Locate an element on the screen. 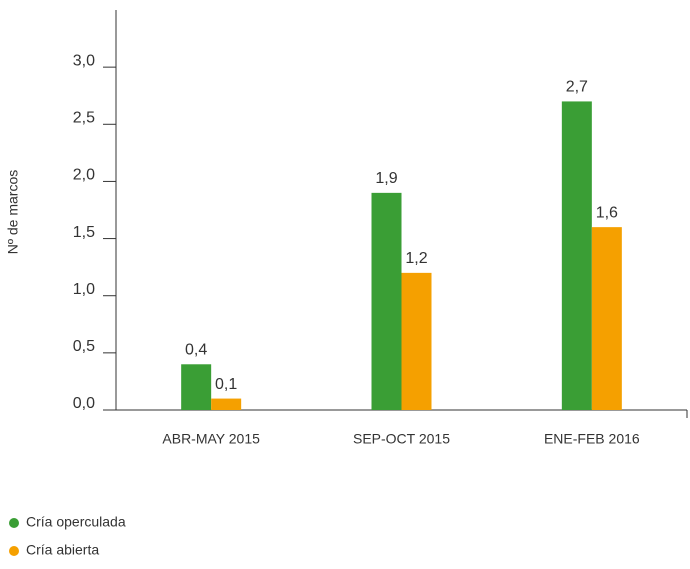 The width and height of the screenshot is (690, 569). value-label: 0,4 is located at coordinates (196, 350).